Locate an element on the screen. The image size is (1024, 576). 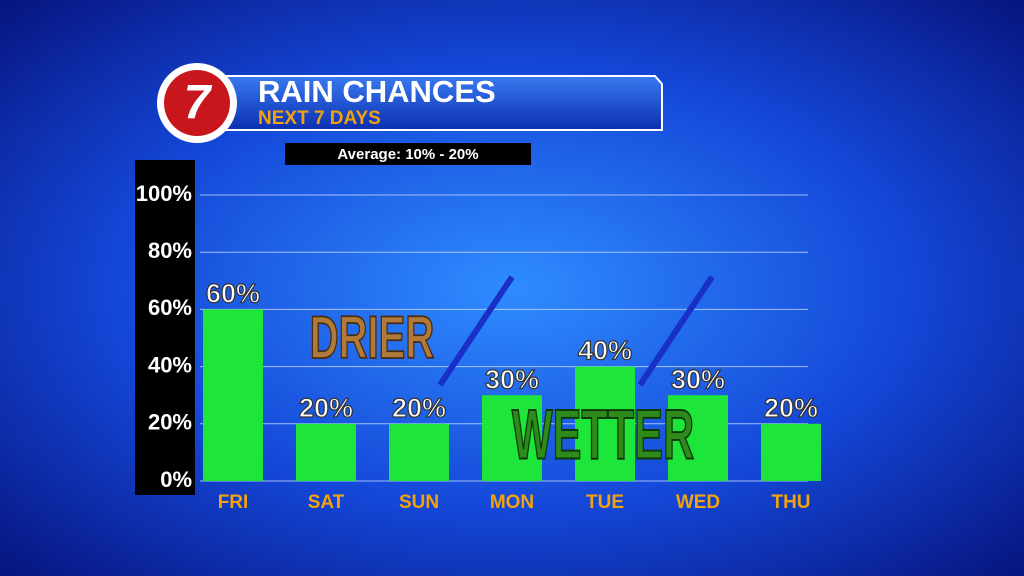
wetter-label: WETTER is located at coordinates (603, 435).